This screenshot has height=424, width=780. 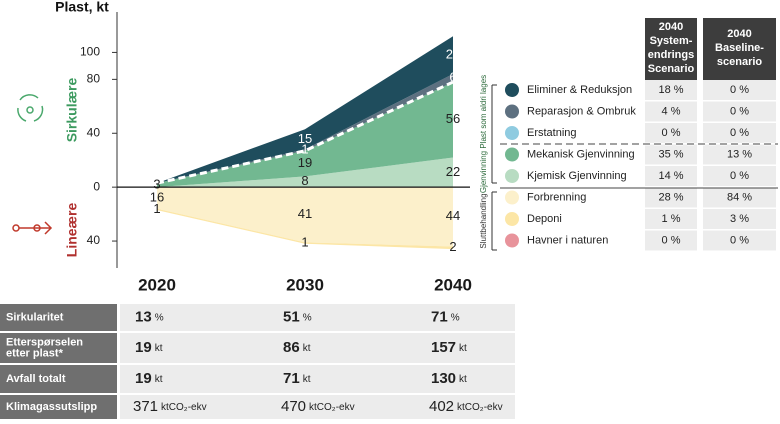 I want to click on summary-number: 51, so click(x=291, y=316).